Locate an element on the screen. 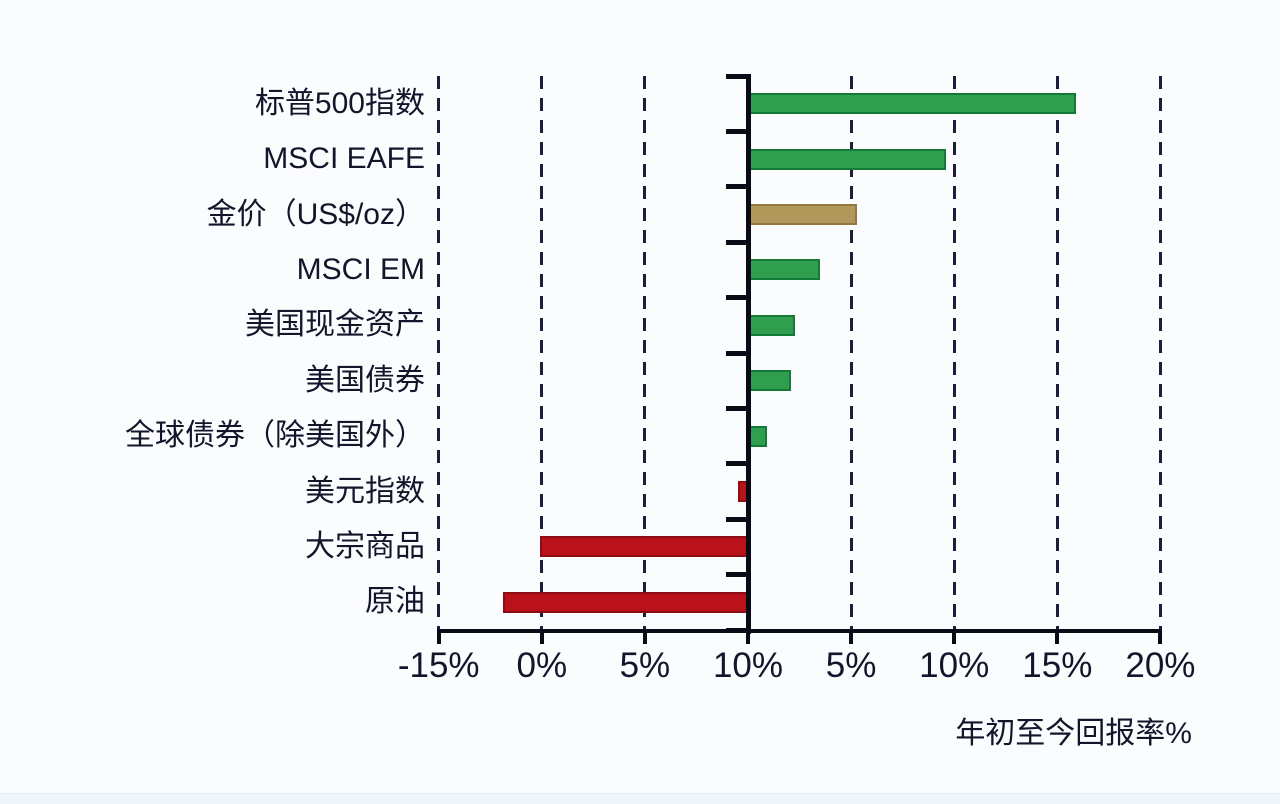  category-label: 美元指数 is located at coordinates (365, 491).